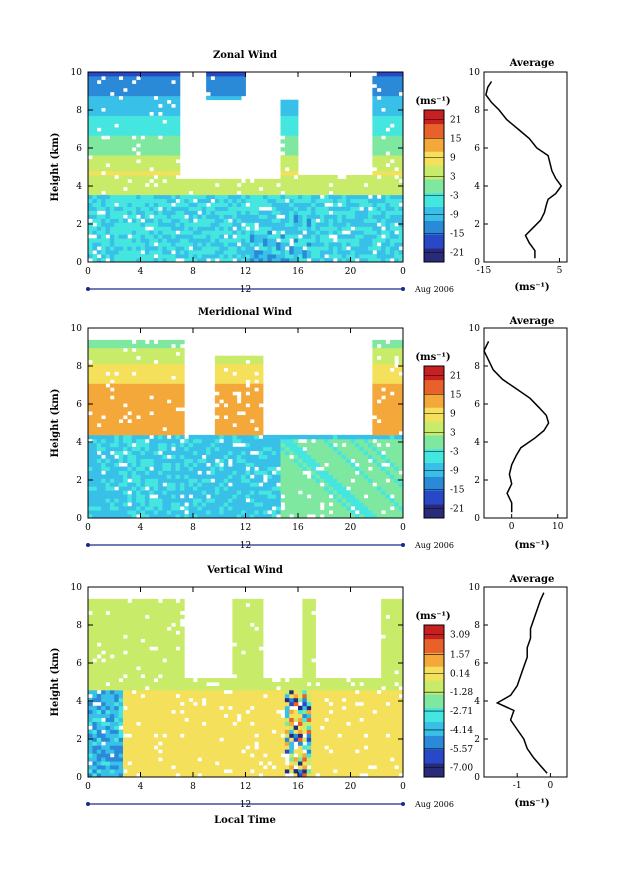  Describe the element at coordinates (532, 321) in the screenshot. I see `average-title: Average` at that location.